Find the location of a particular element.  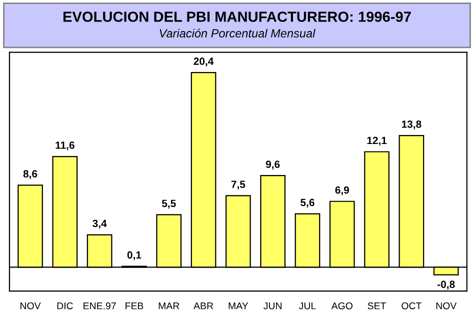

x-tick-label: DIC is located at coordinates (65, 306).